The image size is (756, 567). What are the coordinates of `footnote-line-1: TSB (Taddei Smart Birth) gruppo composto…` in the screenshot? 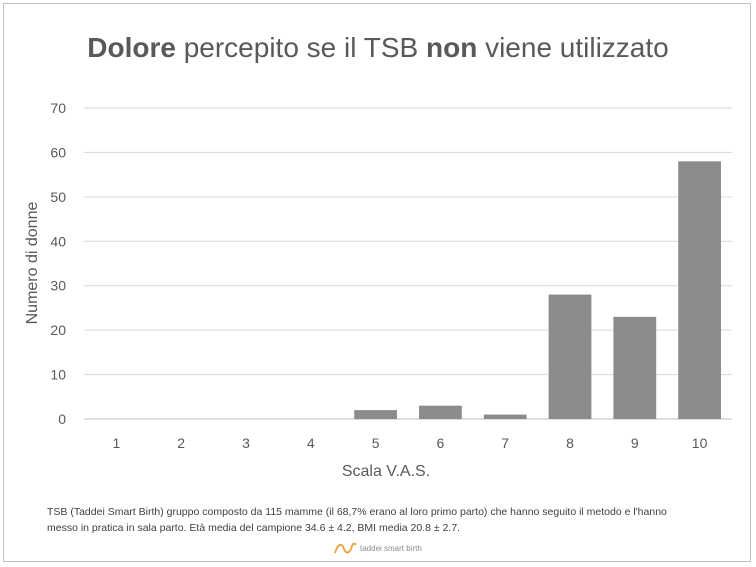 It's located at (357, 512).